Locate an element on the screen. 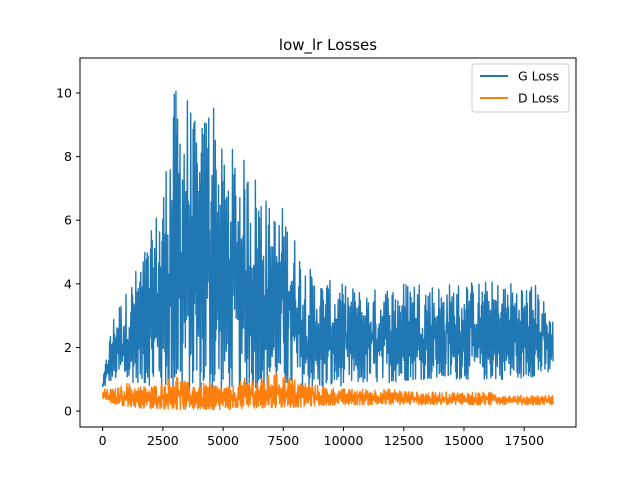 The height and width of the screenshot is (480, 640). x-tick-label: 0 is located at coordinates (103, 440).